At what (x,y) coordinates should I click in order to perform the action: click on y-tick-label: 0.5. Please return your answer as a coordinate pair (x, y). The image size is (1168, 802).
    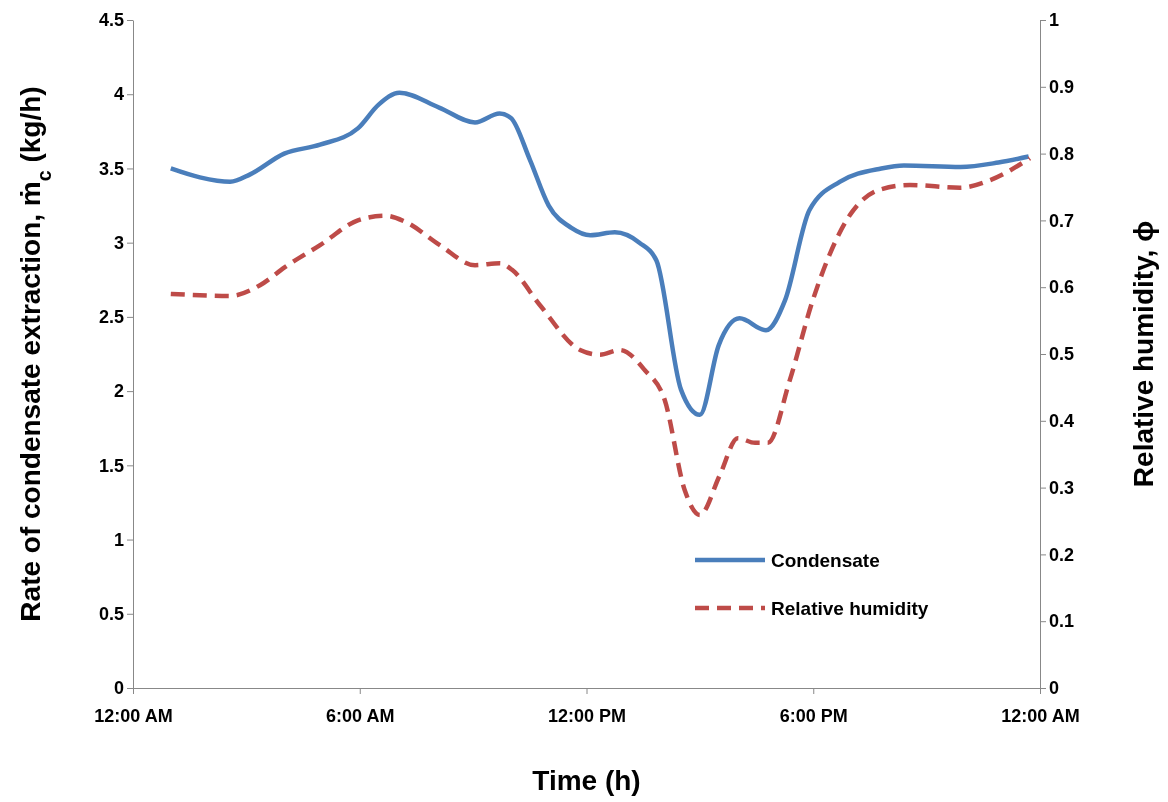
    Looking at the image, I should click on (111, 614).